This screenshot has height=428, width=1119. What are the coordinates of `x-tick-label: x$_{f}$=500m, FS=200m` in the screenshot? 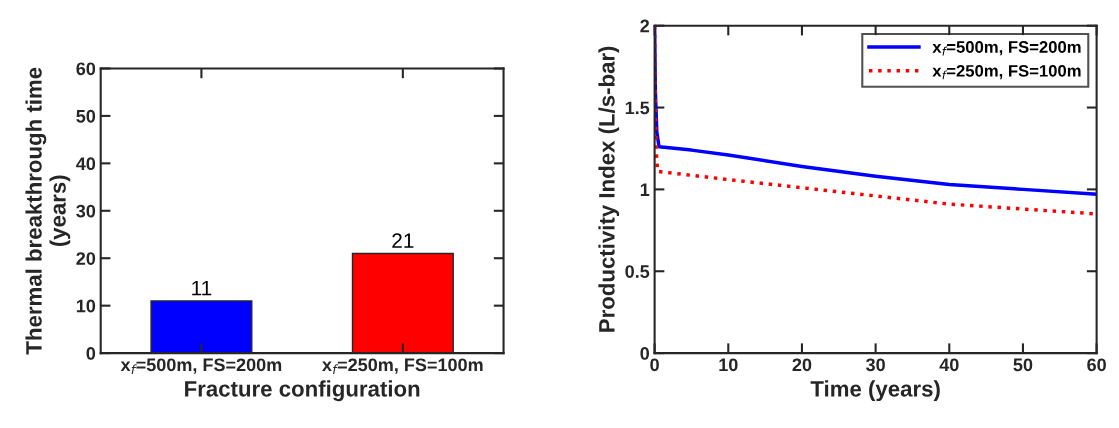 It's located at (201, 366).